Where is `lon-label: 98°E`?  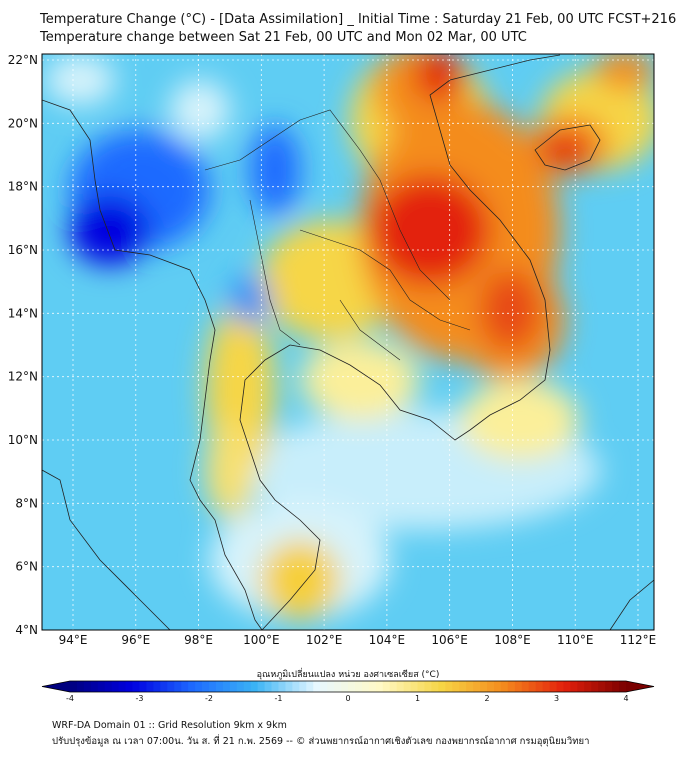 lon-label: 98°E is located at coordinates (198, 640).